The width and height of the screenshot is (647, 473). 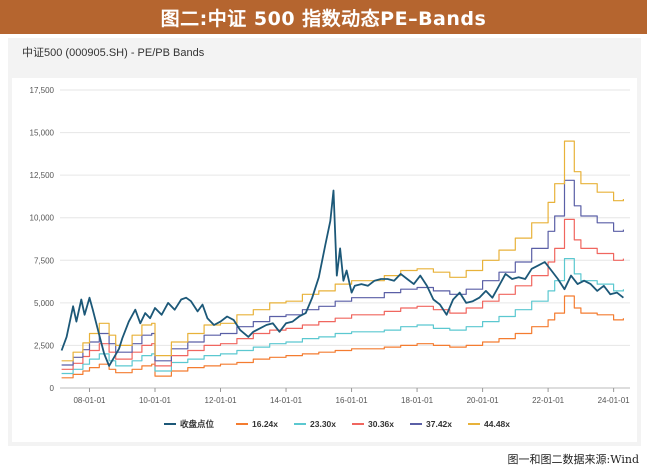 I want to click on chart-banner-title: 图二:中证 500 指数动态PE–Bands, so click(x=323, y=17).